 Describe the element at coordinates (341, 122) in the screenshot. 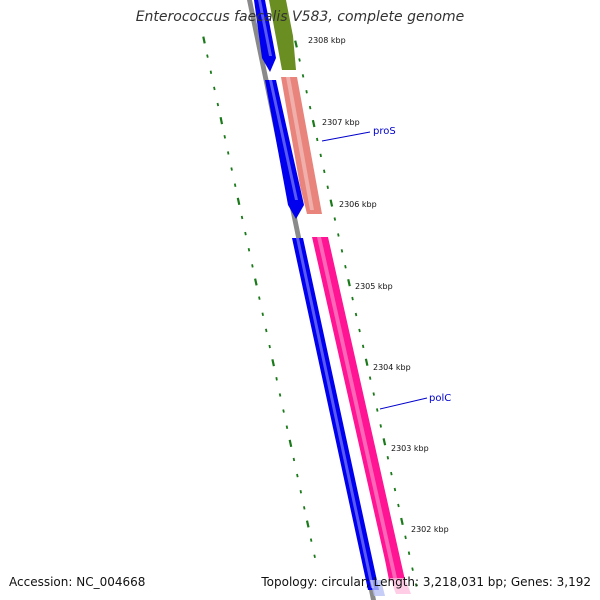

I see `tick-label: 2307 kbp` at that location.